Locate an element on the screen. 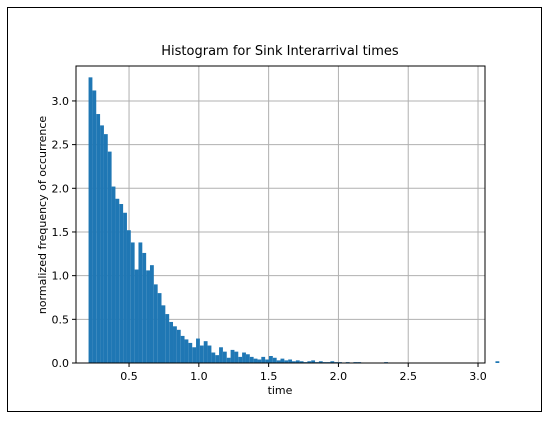 The height and width of the screenshot is (421, 550). x-tick-label: 3.0 is located at coordinates (478, 376).